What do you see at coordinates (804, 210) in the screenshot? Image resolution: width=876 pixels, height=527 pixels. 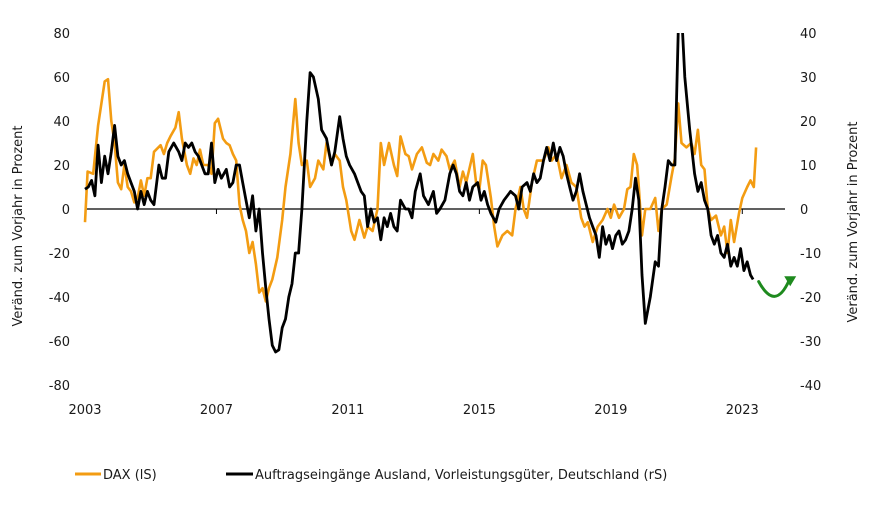 I see `y-tick-label-right: 0` at bounding box center [804, 210].